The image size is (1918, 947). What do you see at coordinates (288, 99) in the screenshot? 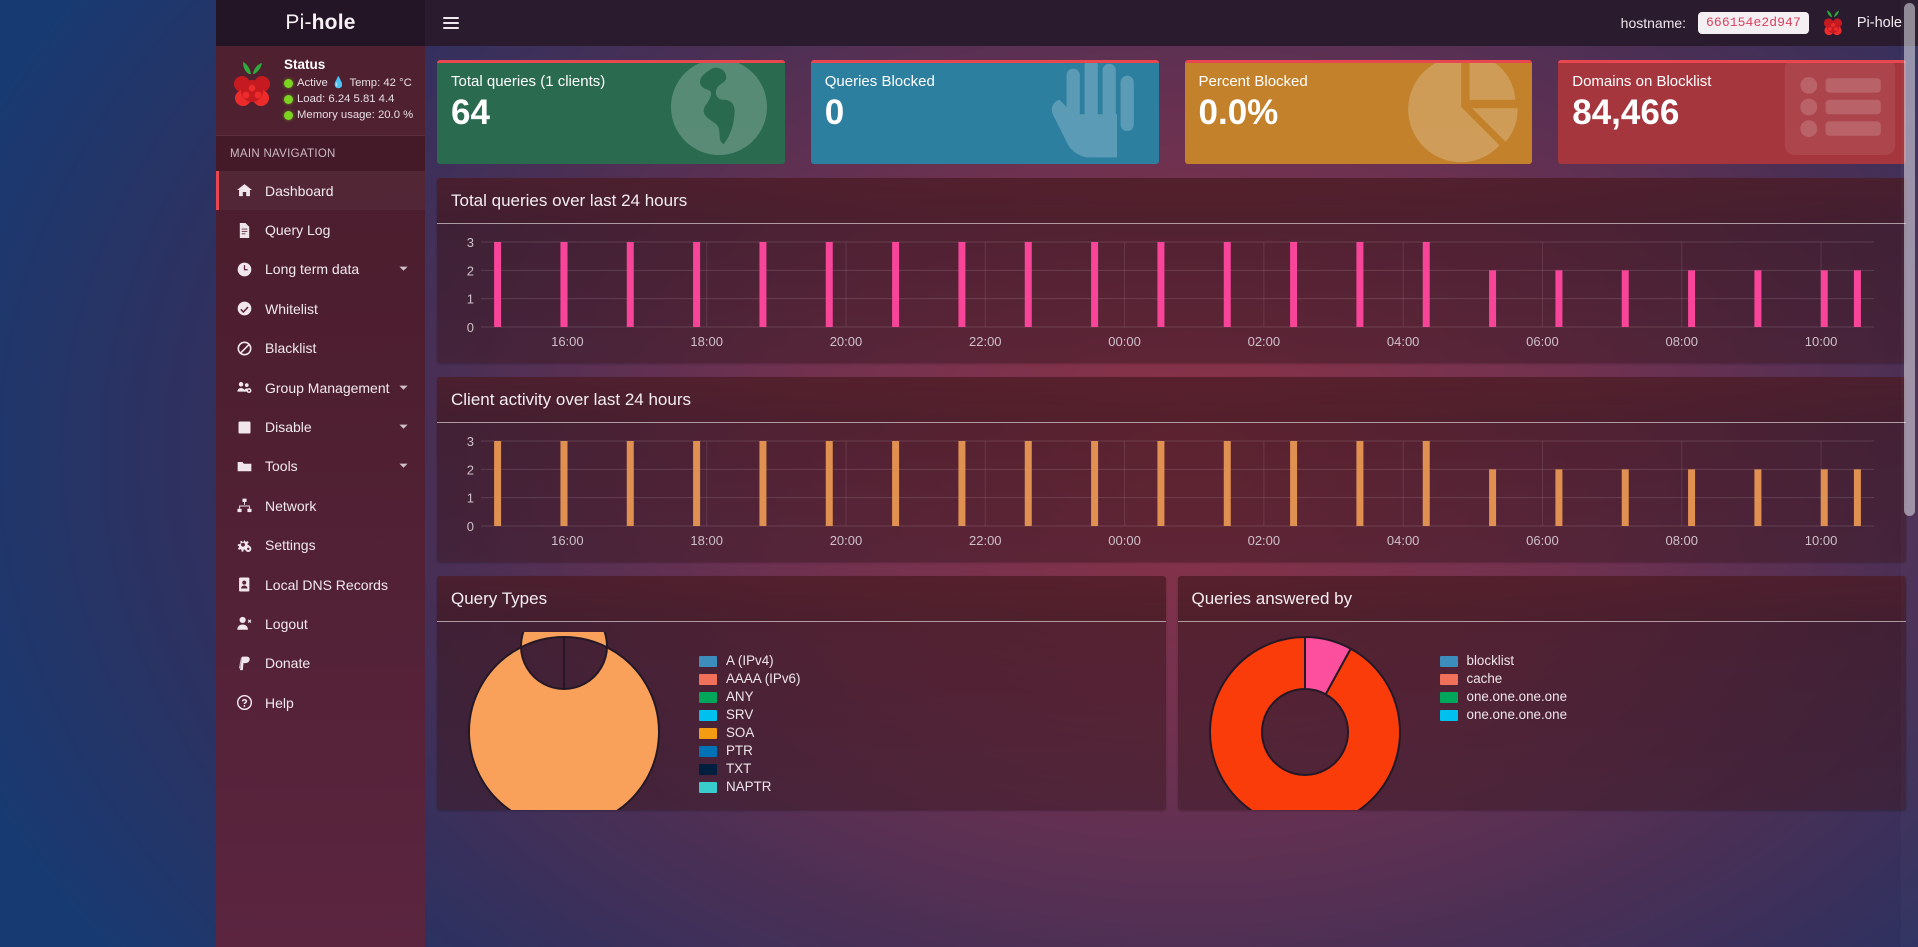
I see `status-dot-load` at bounding box center [288, 99].